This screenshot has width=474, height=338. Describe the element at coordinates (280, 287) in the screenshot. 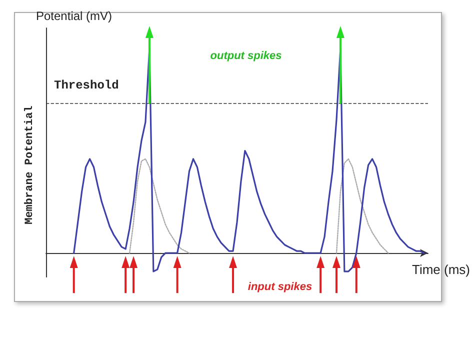

I see `text: input spikes` at that location.